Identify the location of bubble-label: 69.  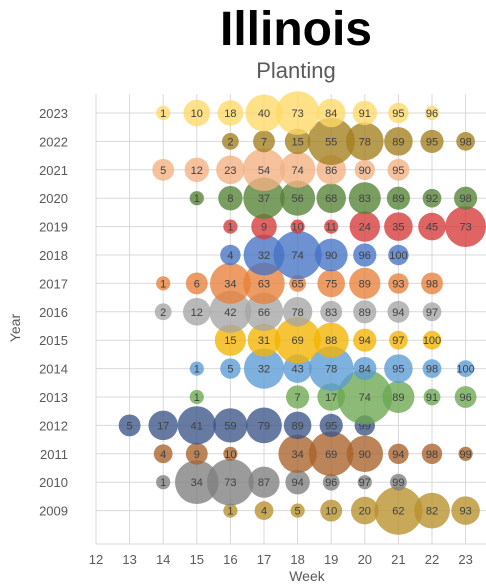
(297, 341).